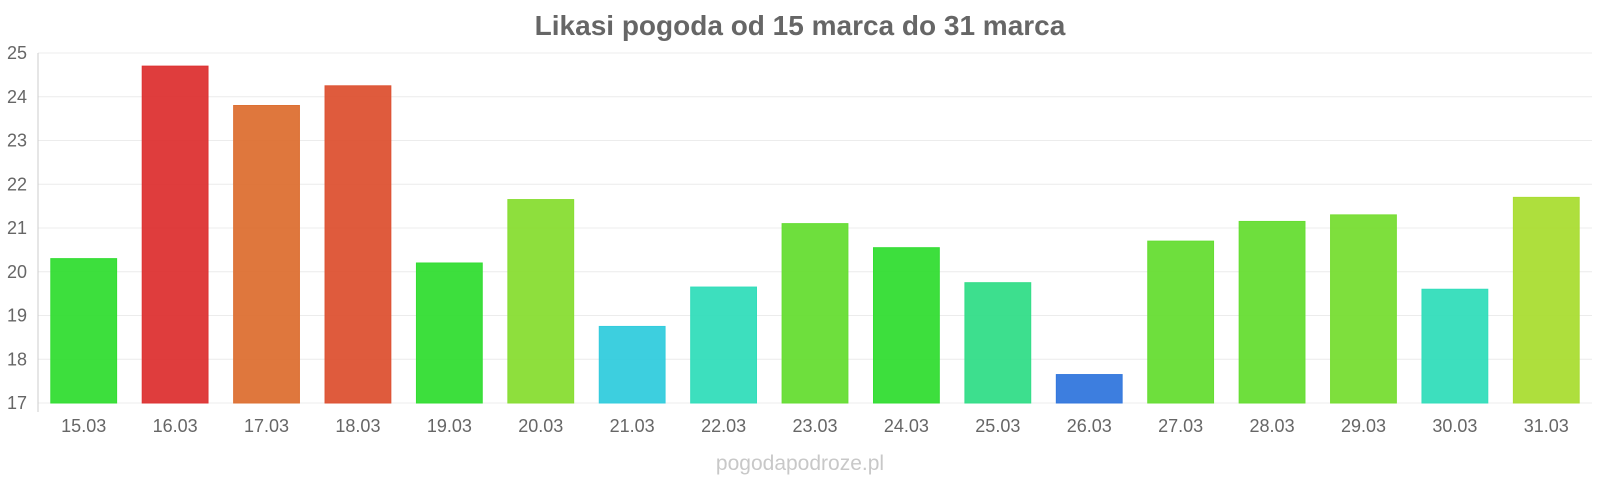 The width and height of the screenshot is (1600, 480). Describe the element at coordinates (906, 426) in the screenshot. I see `x-tick-label: 24.03` at that location.